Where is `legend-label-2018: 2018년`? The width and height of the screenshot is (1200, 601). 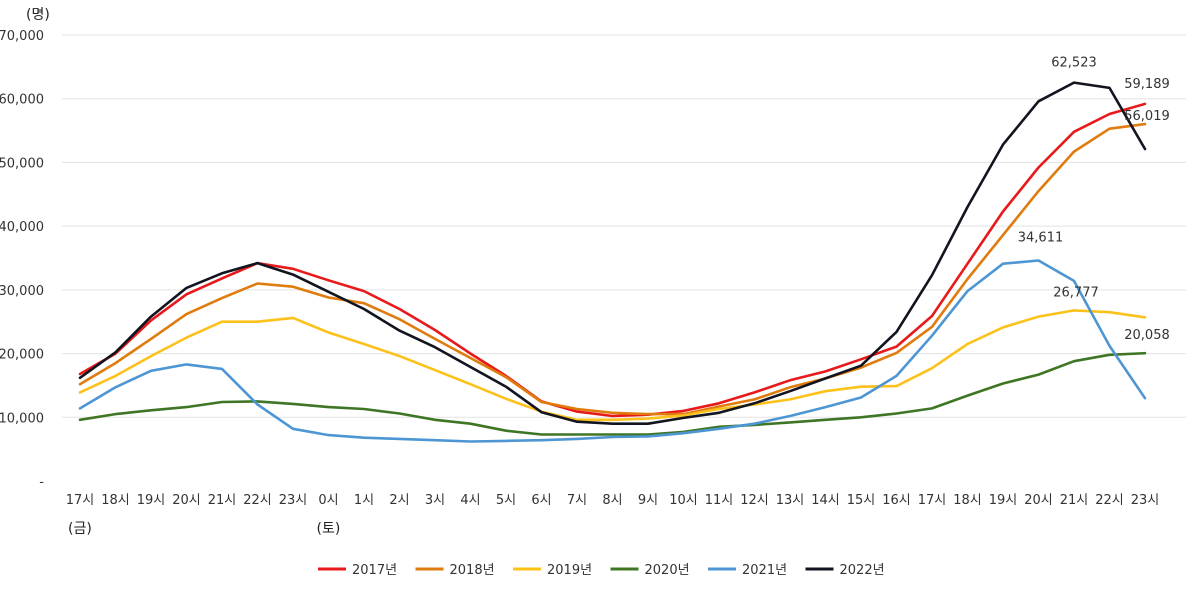
legend-label-2018: 2018년 is located at coordinates (472, 570).